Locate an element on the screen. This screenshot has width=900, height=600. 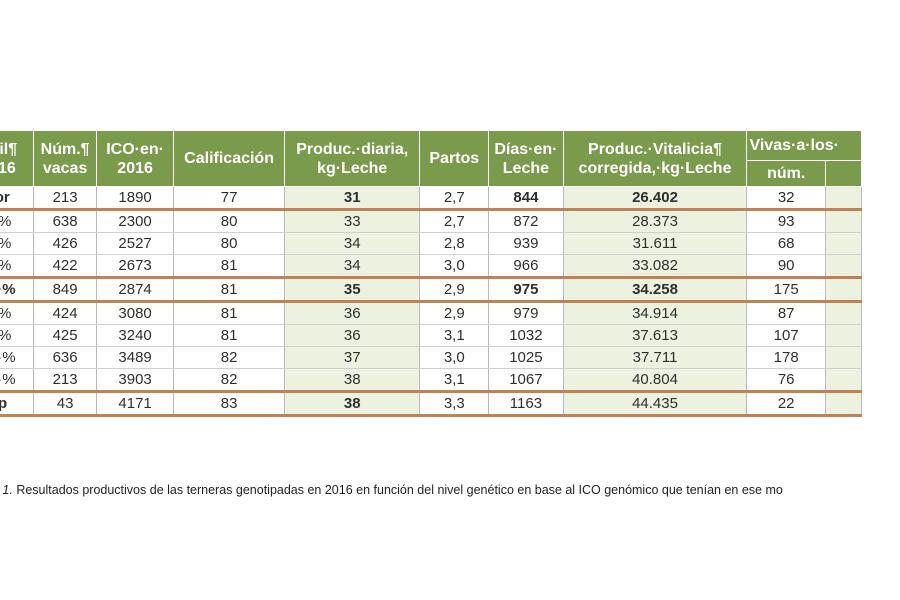
cell-calificacion: 82 is located at coordinates (229, 357).